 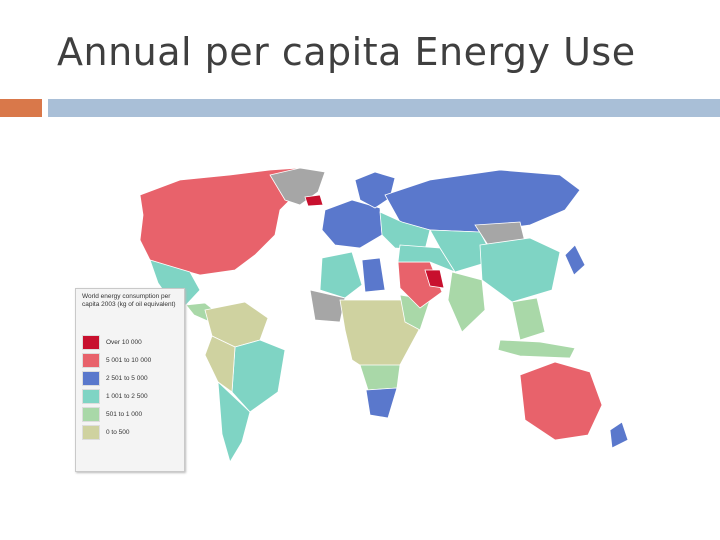 I want to click on region-andes-west, so click(x=220, y=364).